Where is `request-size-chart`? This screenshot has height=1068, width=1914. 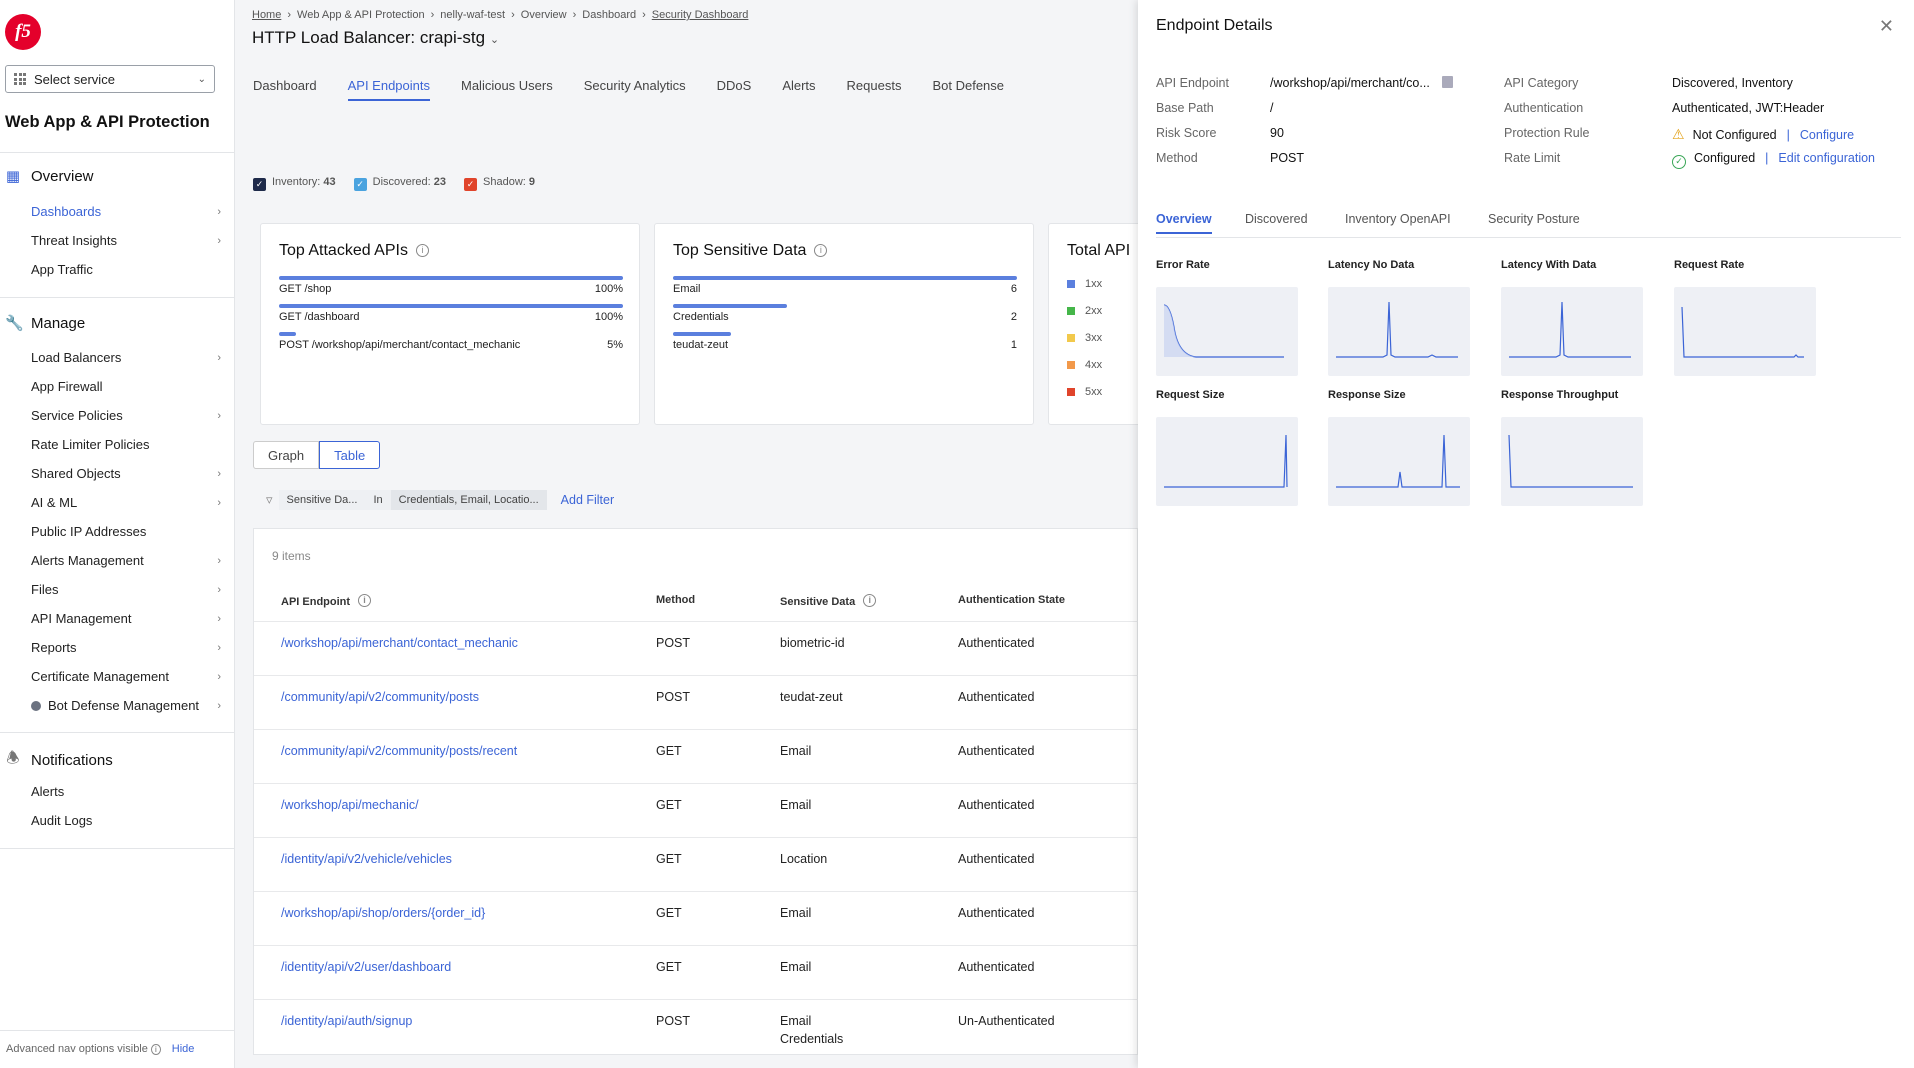
request-size-chart is located at coordinates (1227, 461).